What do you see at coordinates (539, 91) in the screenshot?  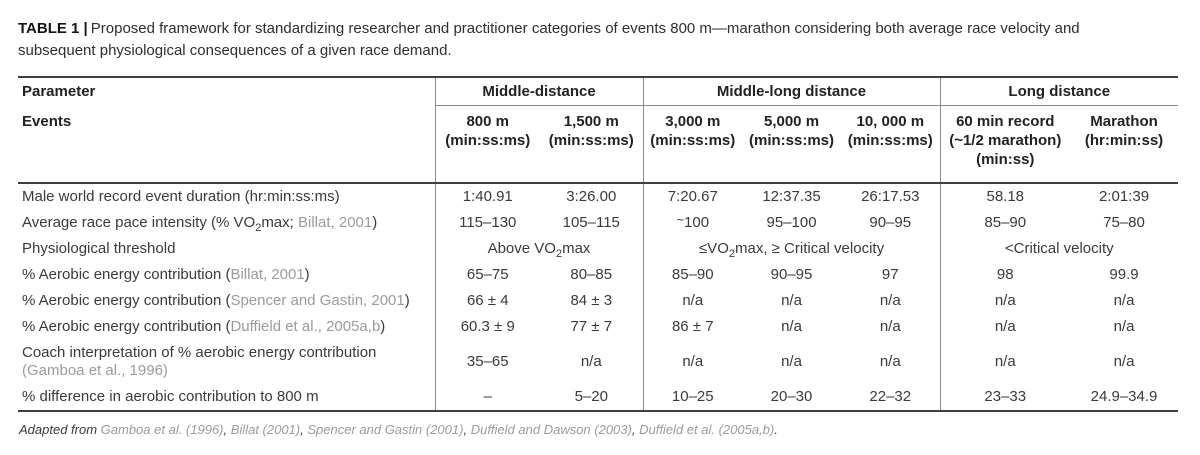 I see `group-header-middle-distance: Middle-distance` at bounding box center [539, 91].